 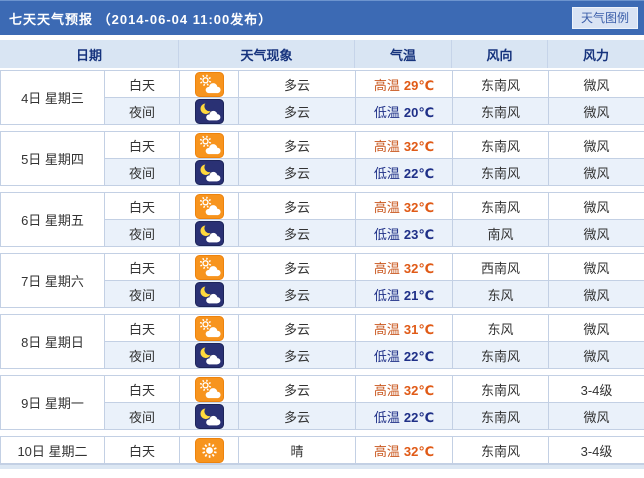 I want to click on day-row: 7日 星期六 白天 多云 高温 32℃ 西南风 微风, so click(x=322, y=280).